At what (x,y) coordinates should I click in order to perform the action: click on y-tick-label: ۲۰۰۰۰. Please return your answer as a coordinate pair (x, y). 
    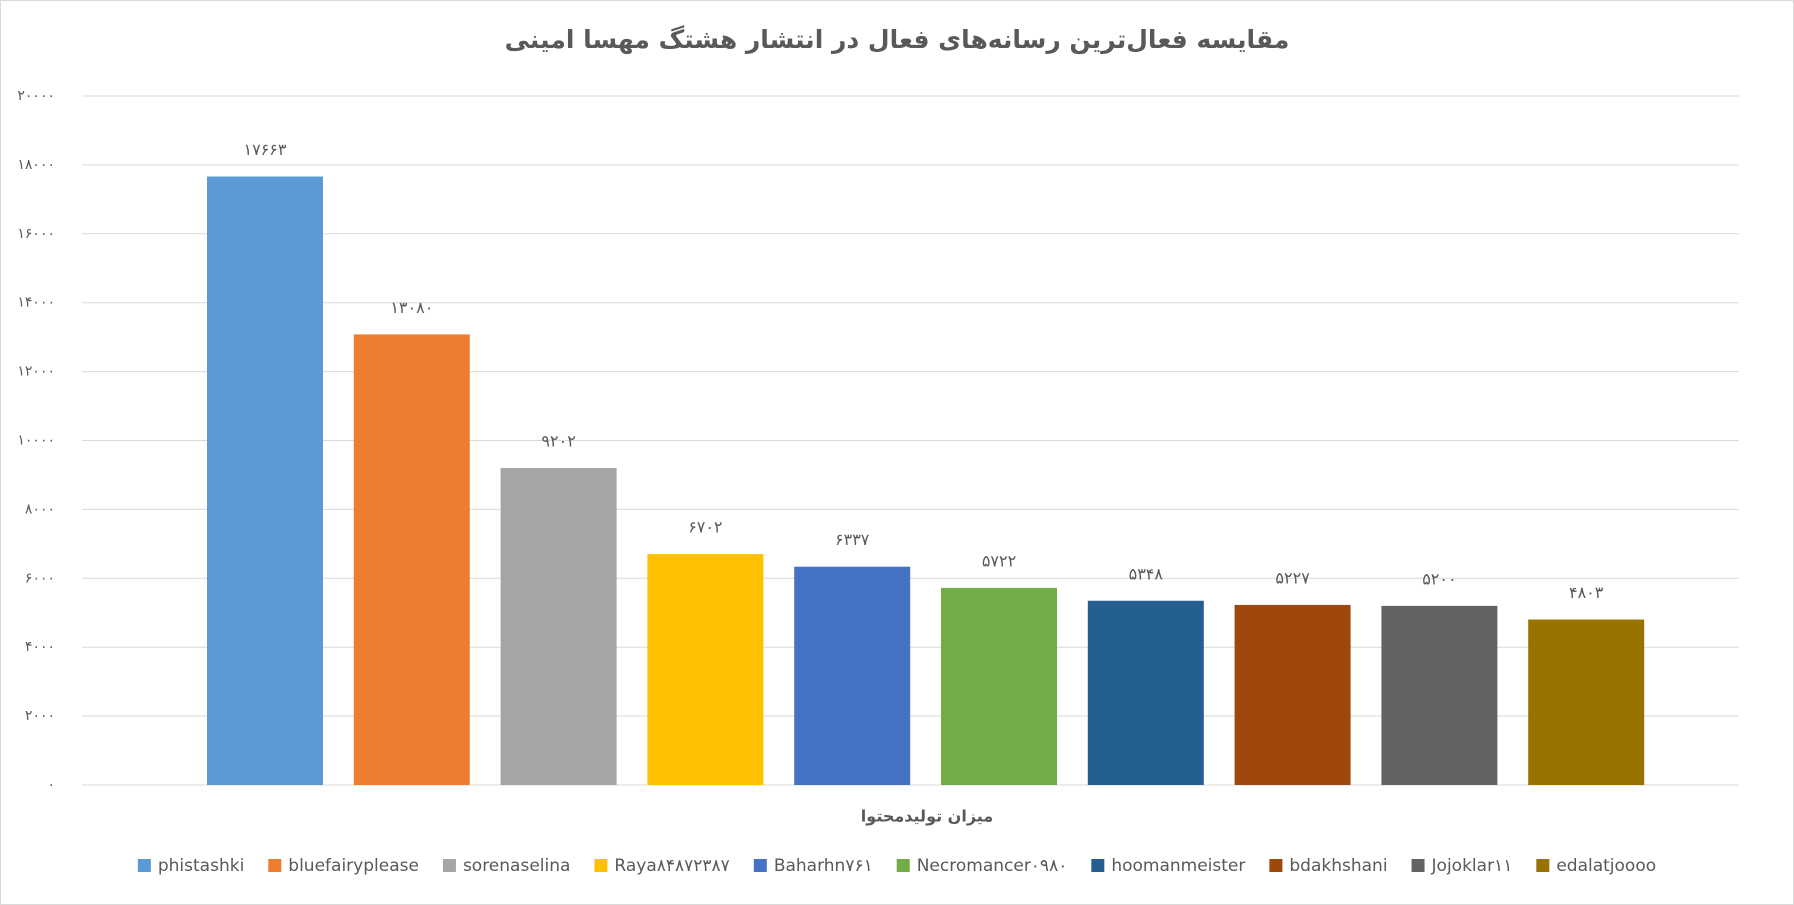
    Looking at the image, I should click on (36, 96).